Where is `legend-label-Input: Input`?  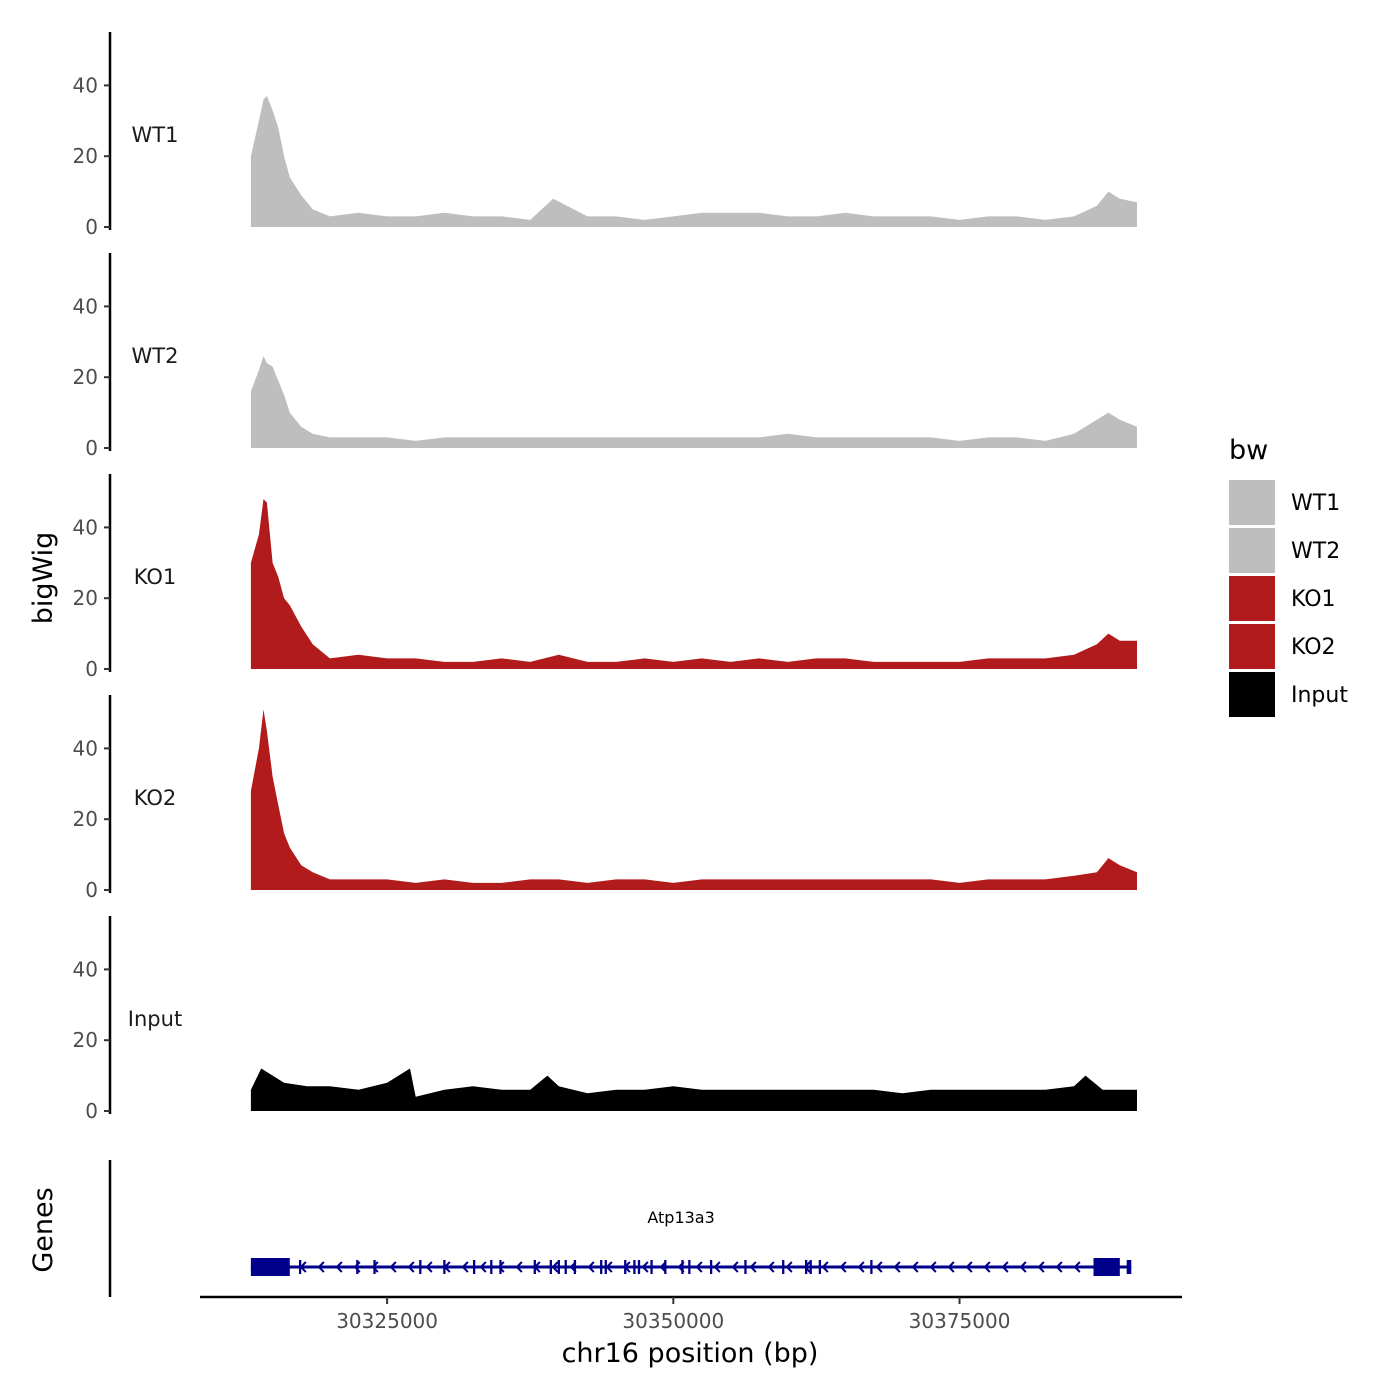 legend-label-Input: Input is located at coordinates (1319, 695).